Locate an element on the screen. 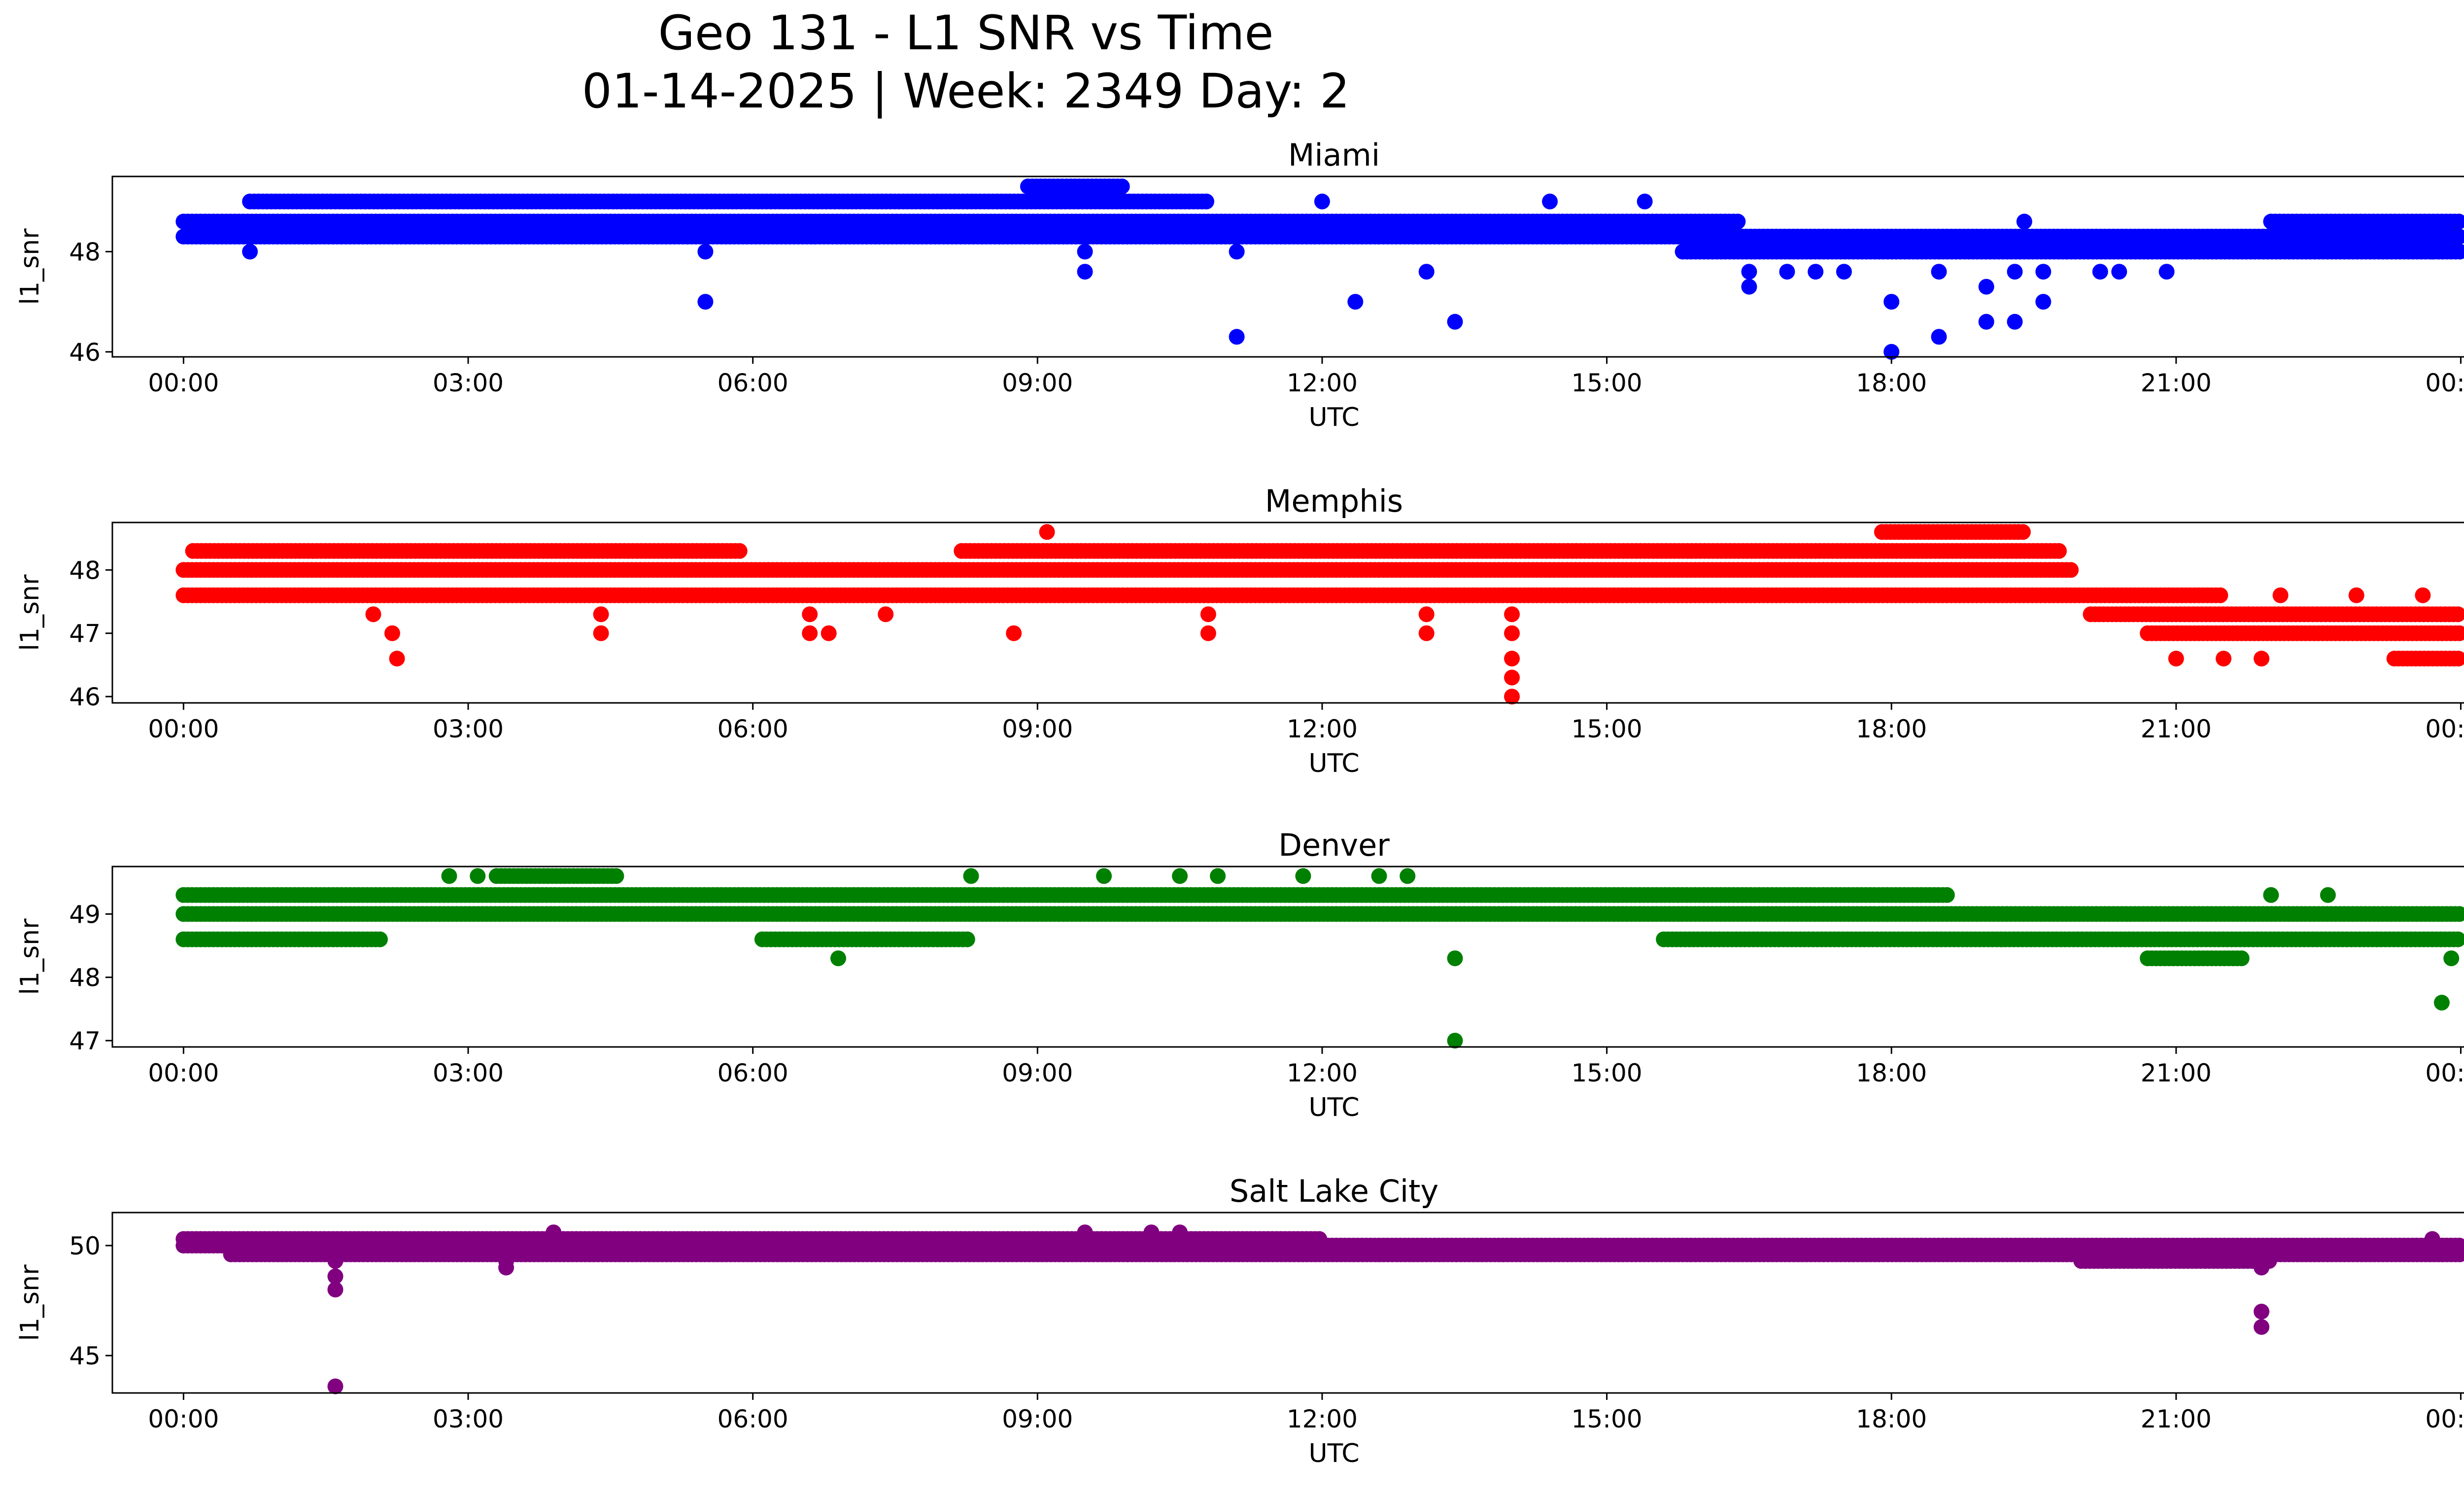 This screenshot has width=2464, height=1495. figure-title-line-2: 01-14-2025 | Week: 2349 Day: 2 is located at coordinates (966, 91).